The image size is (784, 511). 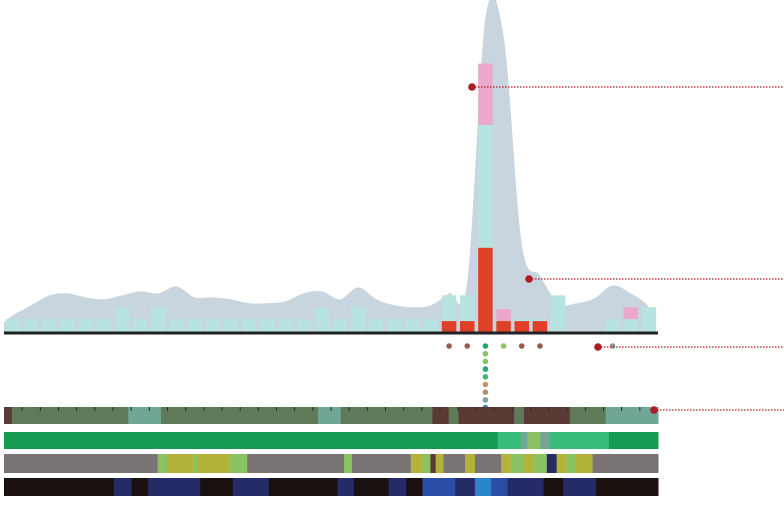 What do you see at coordinates (331, 451) in the screenshot?
I see `annotation-tracks` at bounding box center [331, 451].